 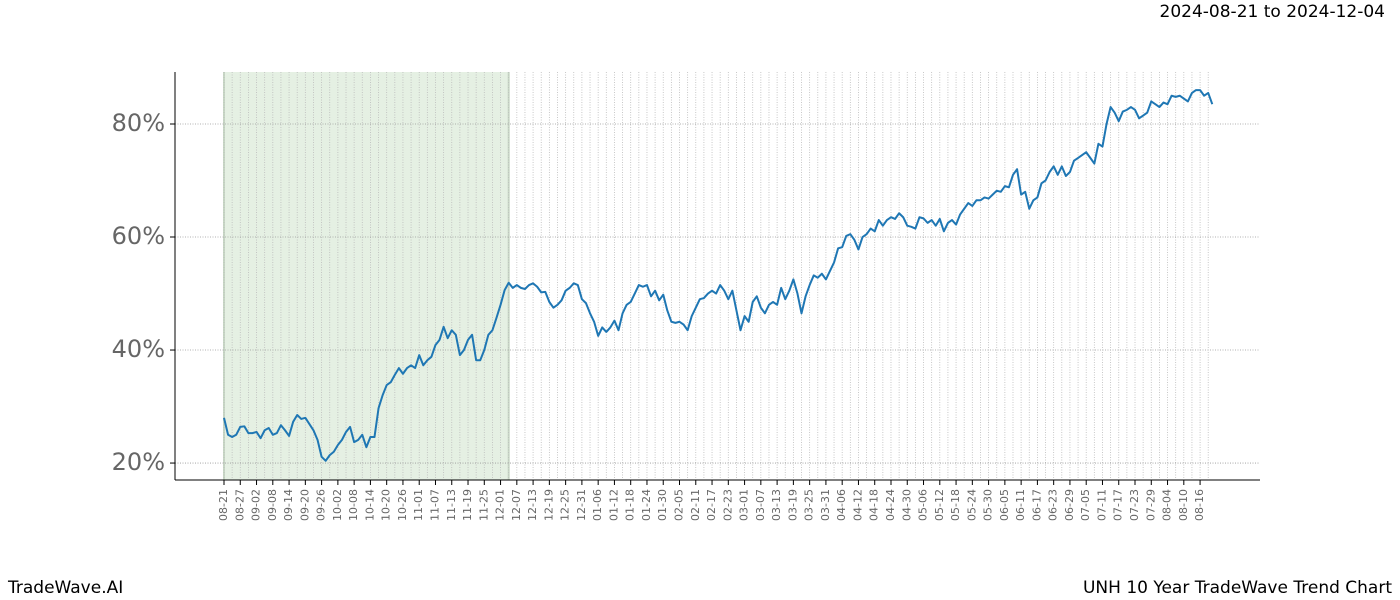 I want to click on x-tick-label: 03-01, so click(x=744, y=505).